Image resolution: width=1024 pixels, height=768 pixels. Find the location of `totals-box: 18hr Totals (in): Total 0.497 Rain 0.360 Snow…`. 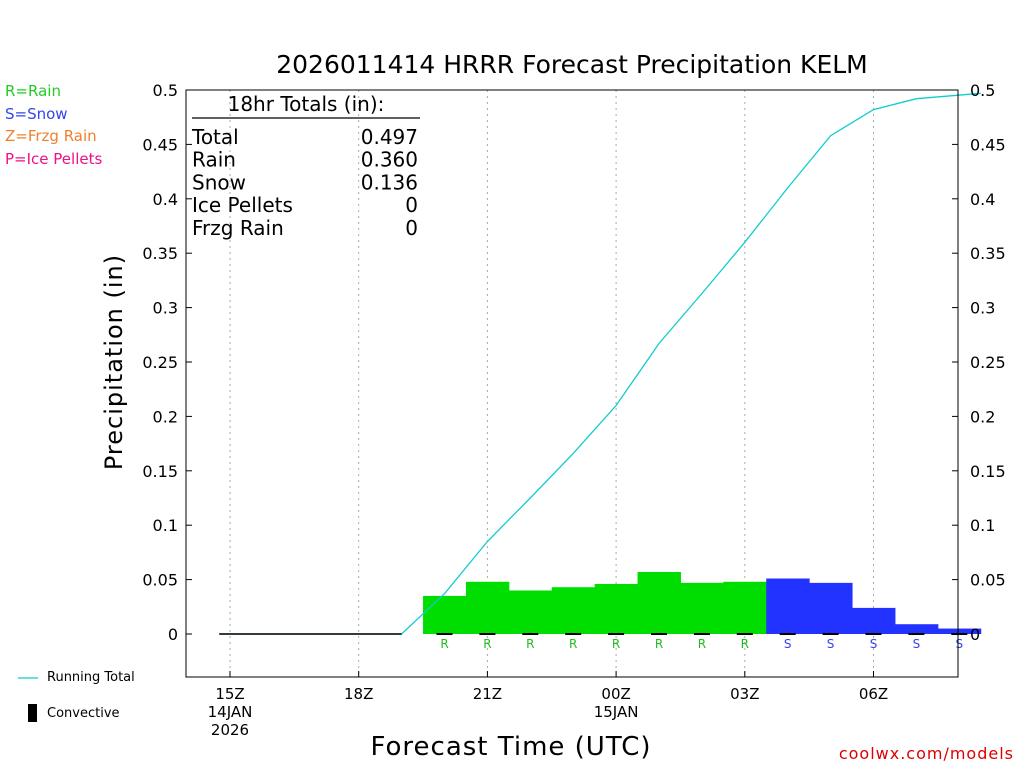

totals-box: 18hr Totals (in): Total 0.497 Rain 0.360 Snow… is located at coordinates (305, 166).